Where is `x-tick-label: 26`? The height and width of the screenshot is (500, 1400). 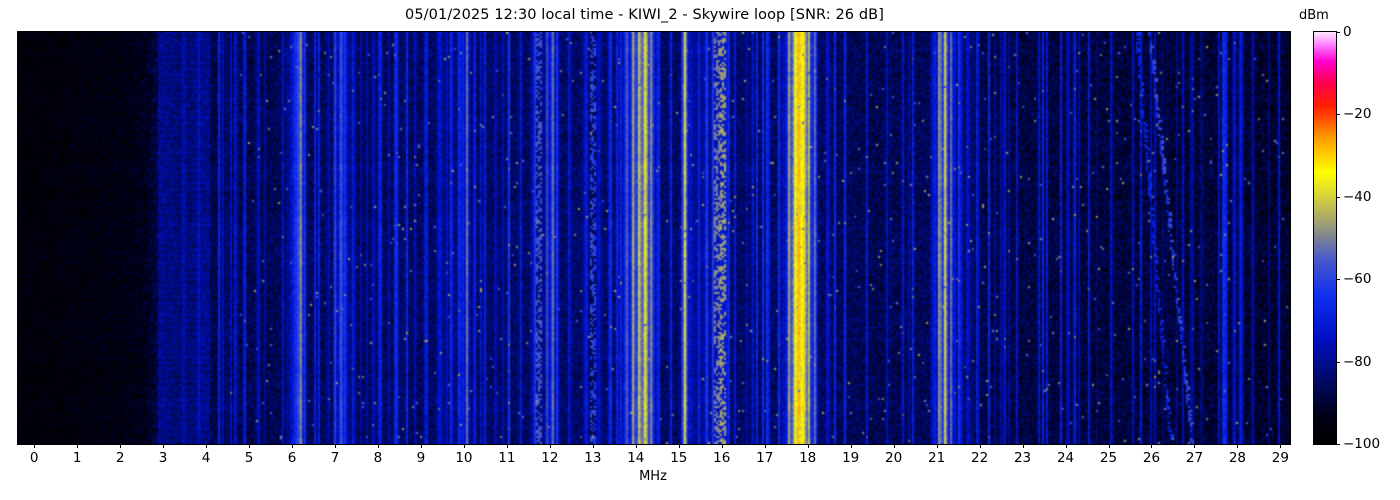
x-tick-label: 26 is located at coordinates (1151, 458).